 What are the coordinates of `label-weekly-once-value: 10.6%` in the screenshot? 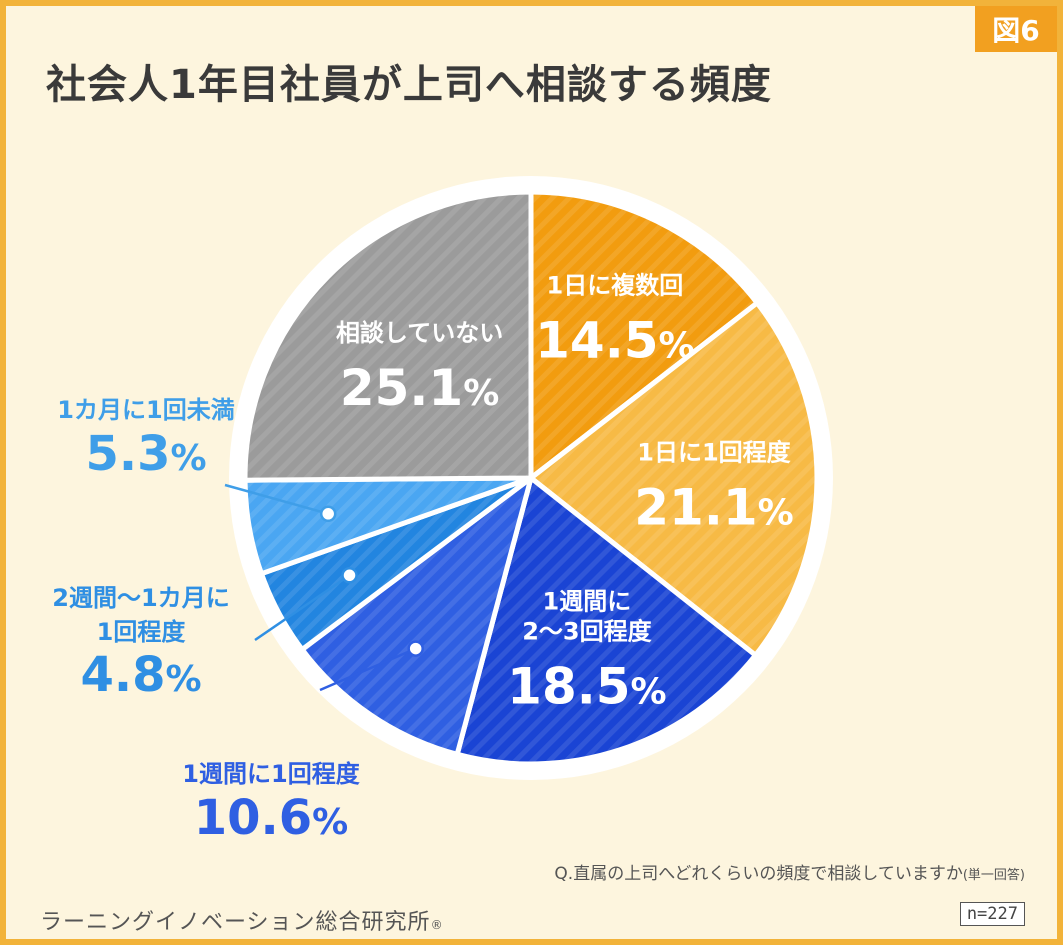 It's located at (271, 817).